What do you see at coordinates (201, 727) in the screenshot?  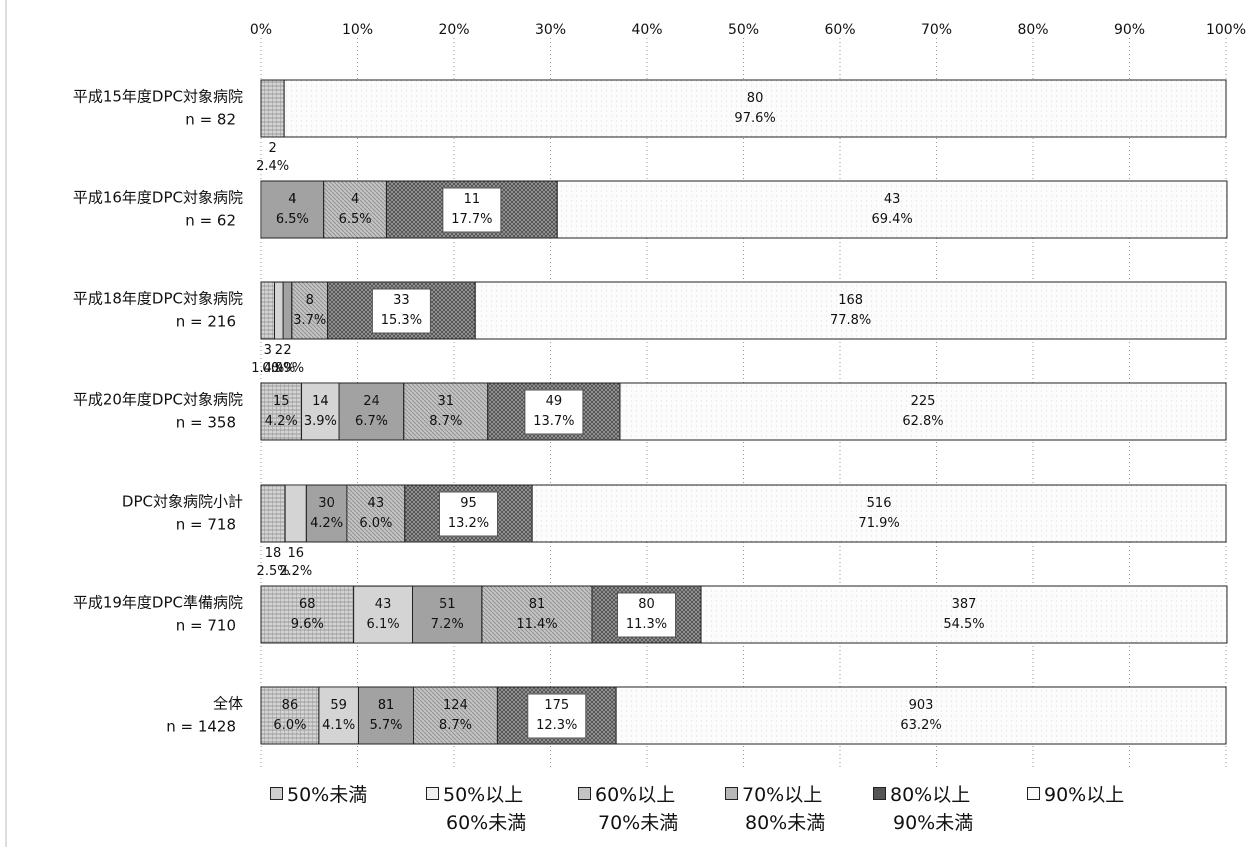 I see `category-n-label: n = 1428` at bounding box center [201, 727].